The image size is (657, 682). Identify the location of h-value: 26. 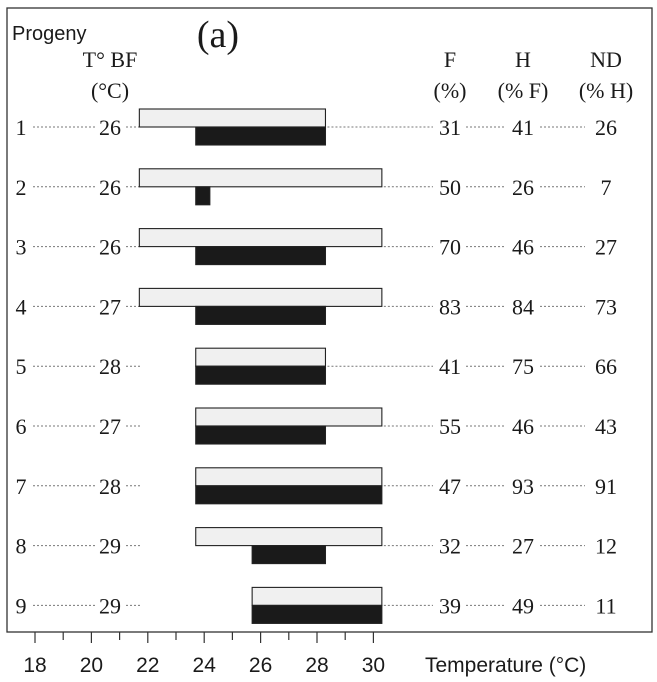
(523, 187).